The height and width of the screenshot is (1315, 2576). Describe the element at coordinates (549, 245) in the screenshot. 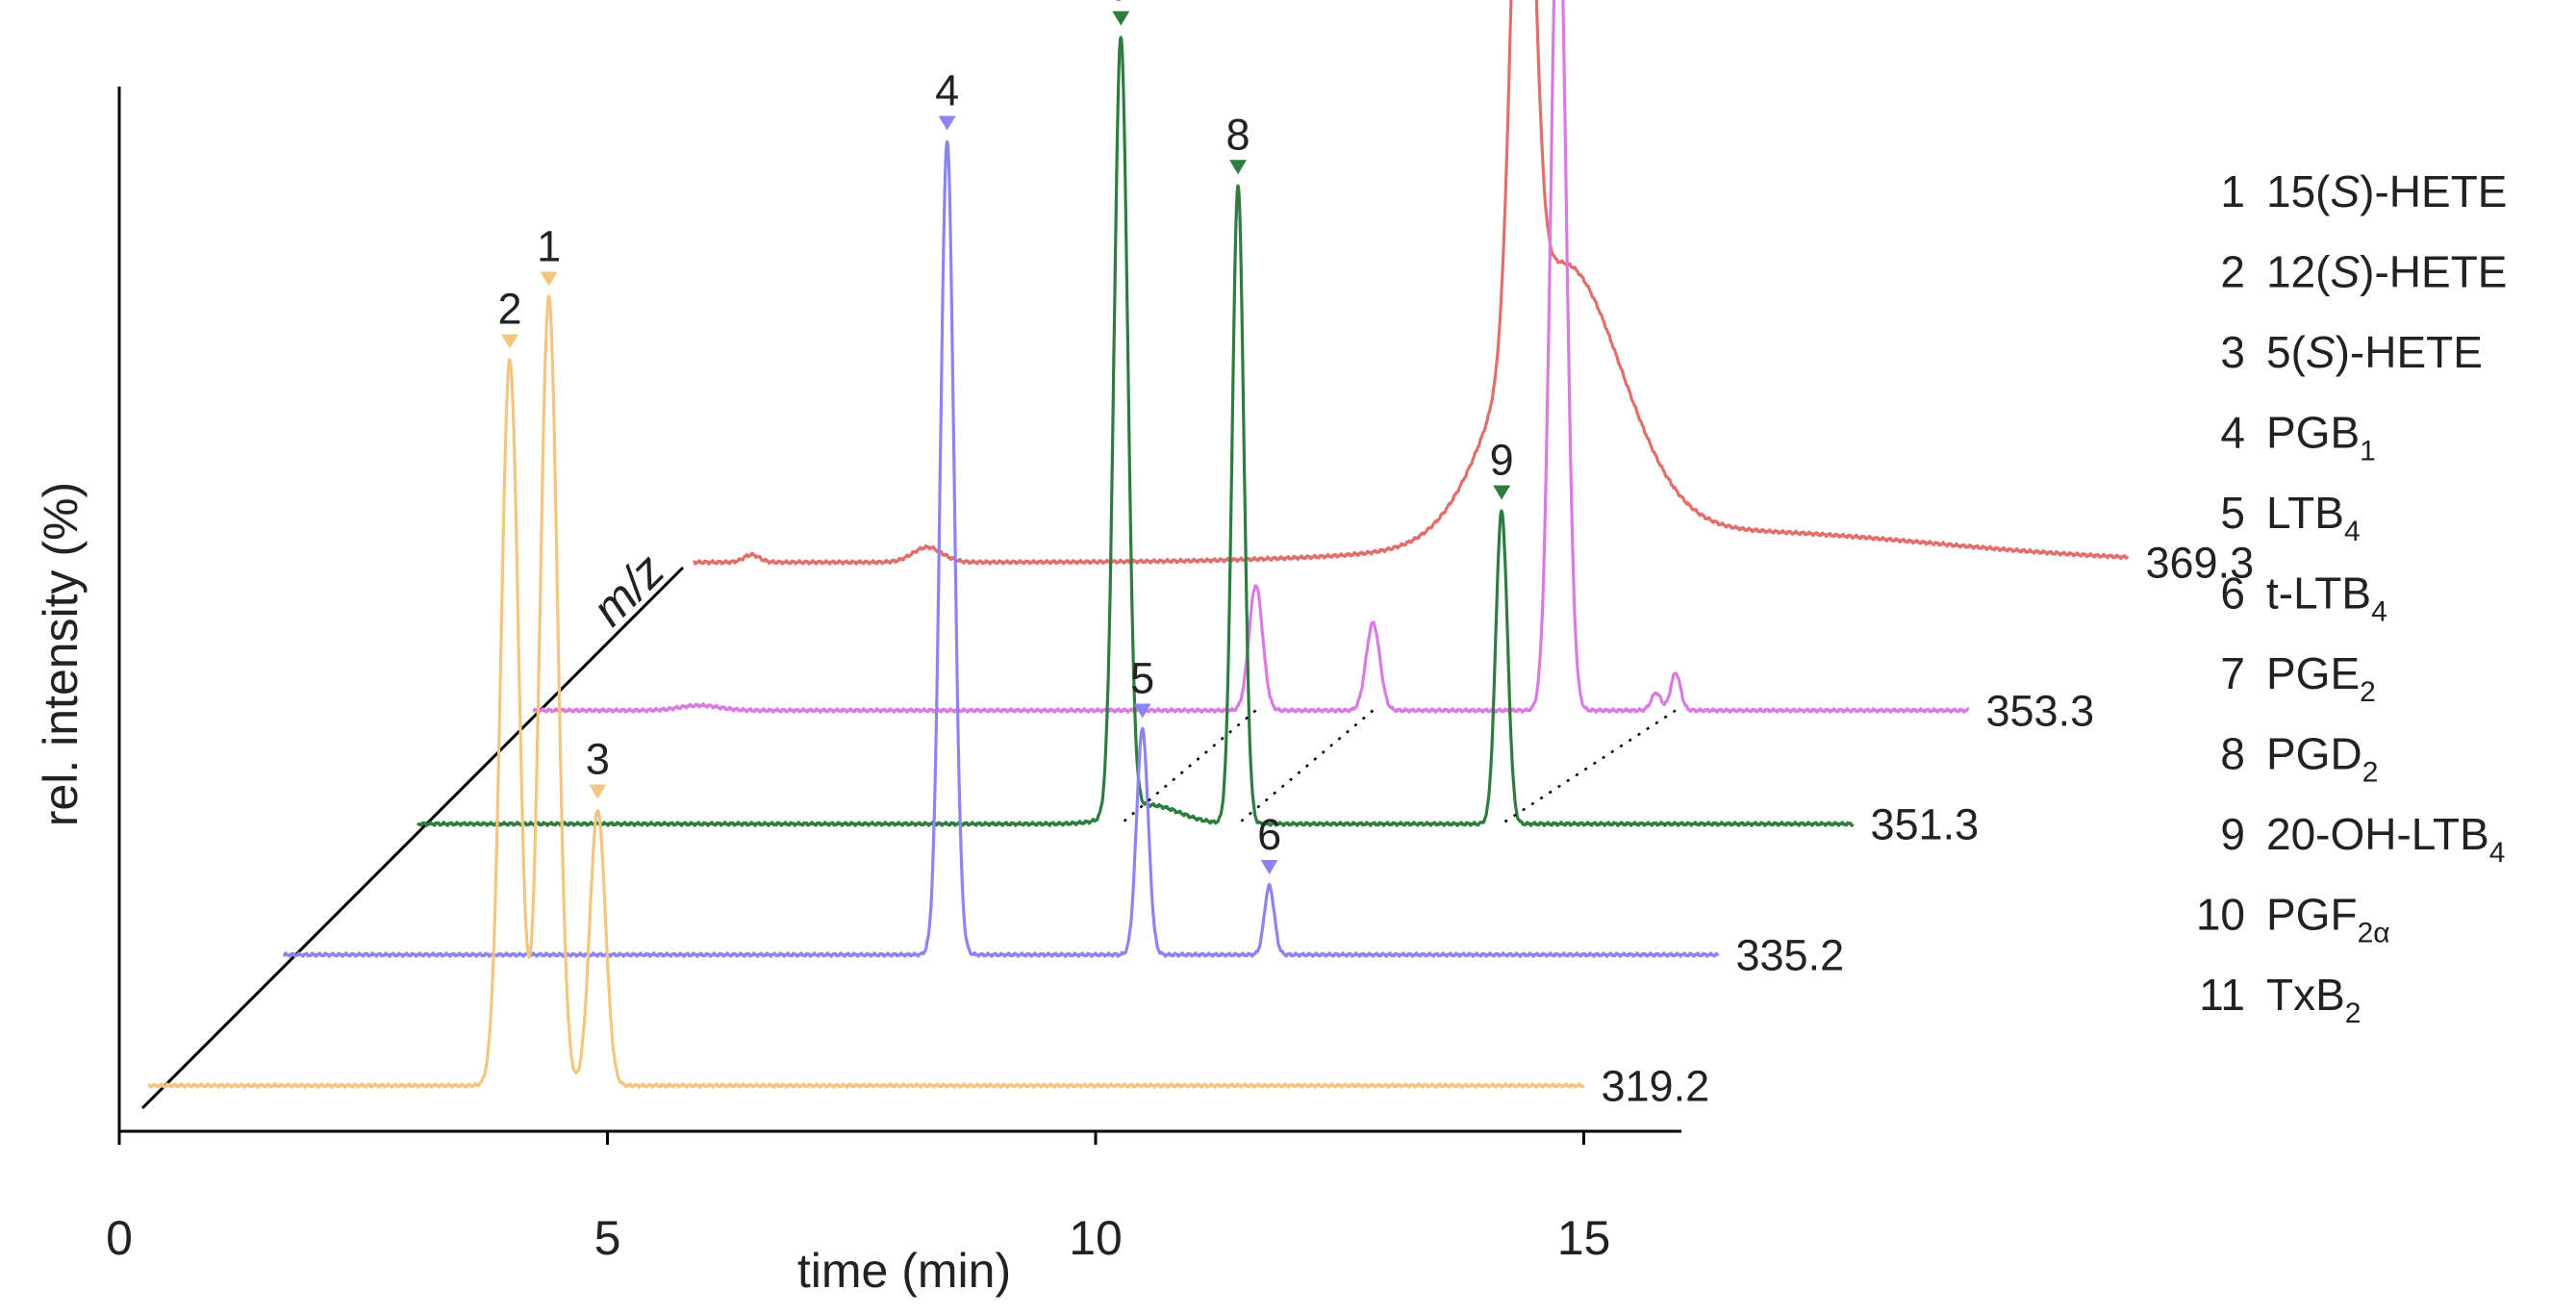

I see `peak-label-1: 1` at that location.